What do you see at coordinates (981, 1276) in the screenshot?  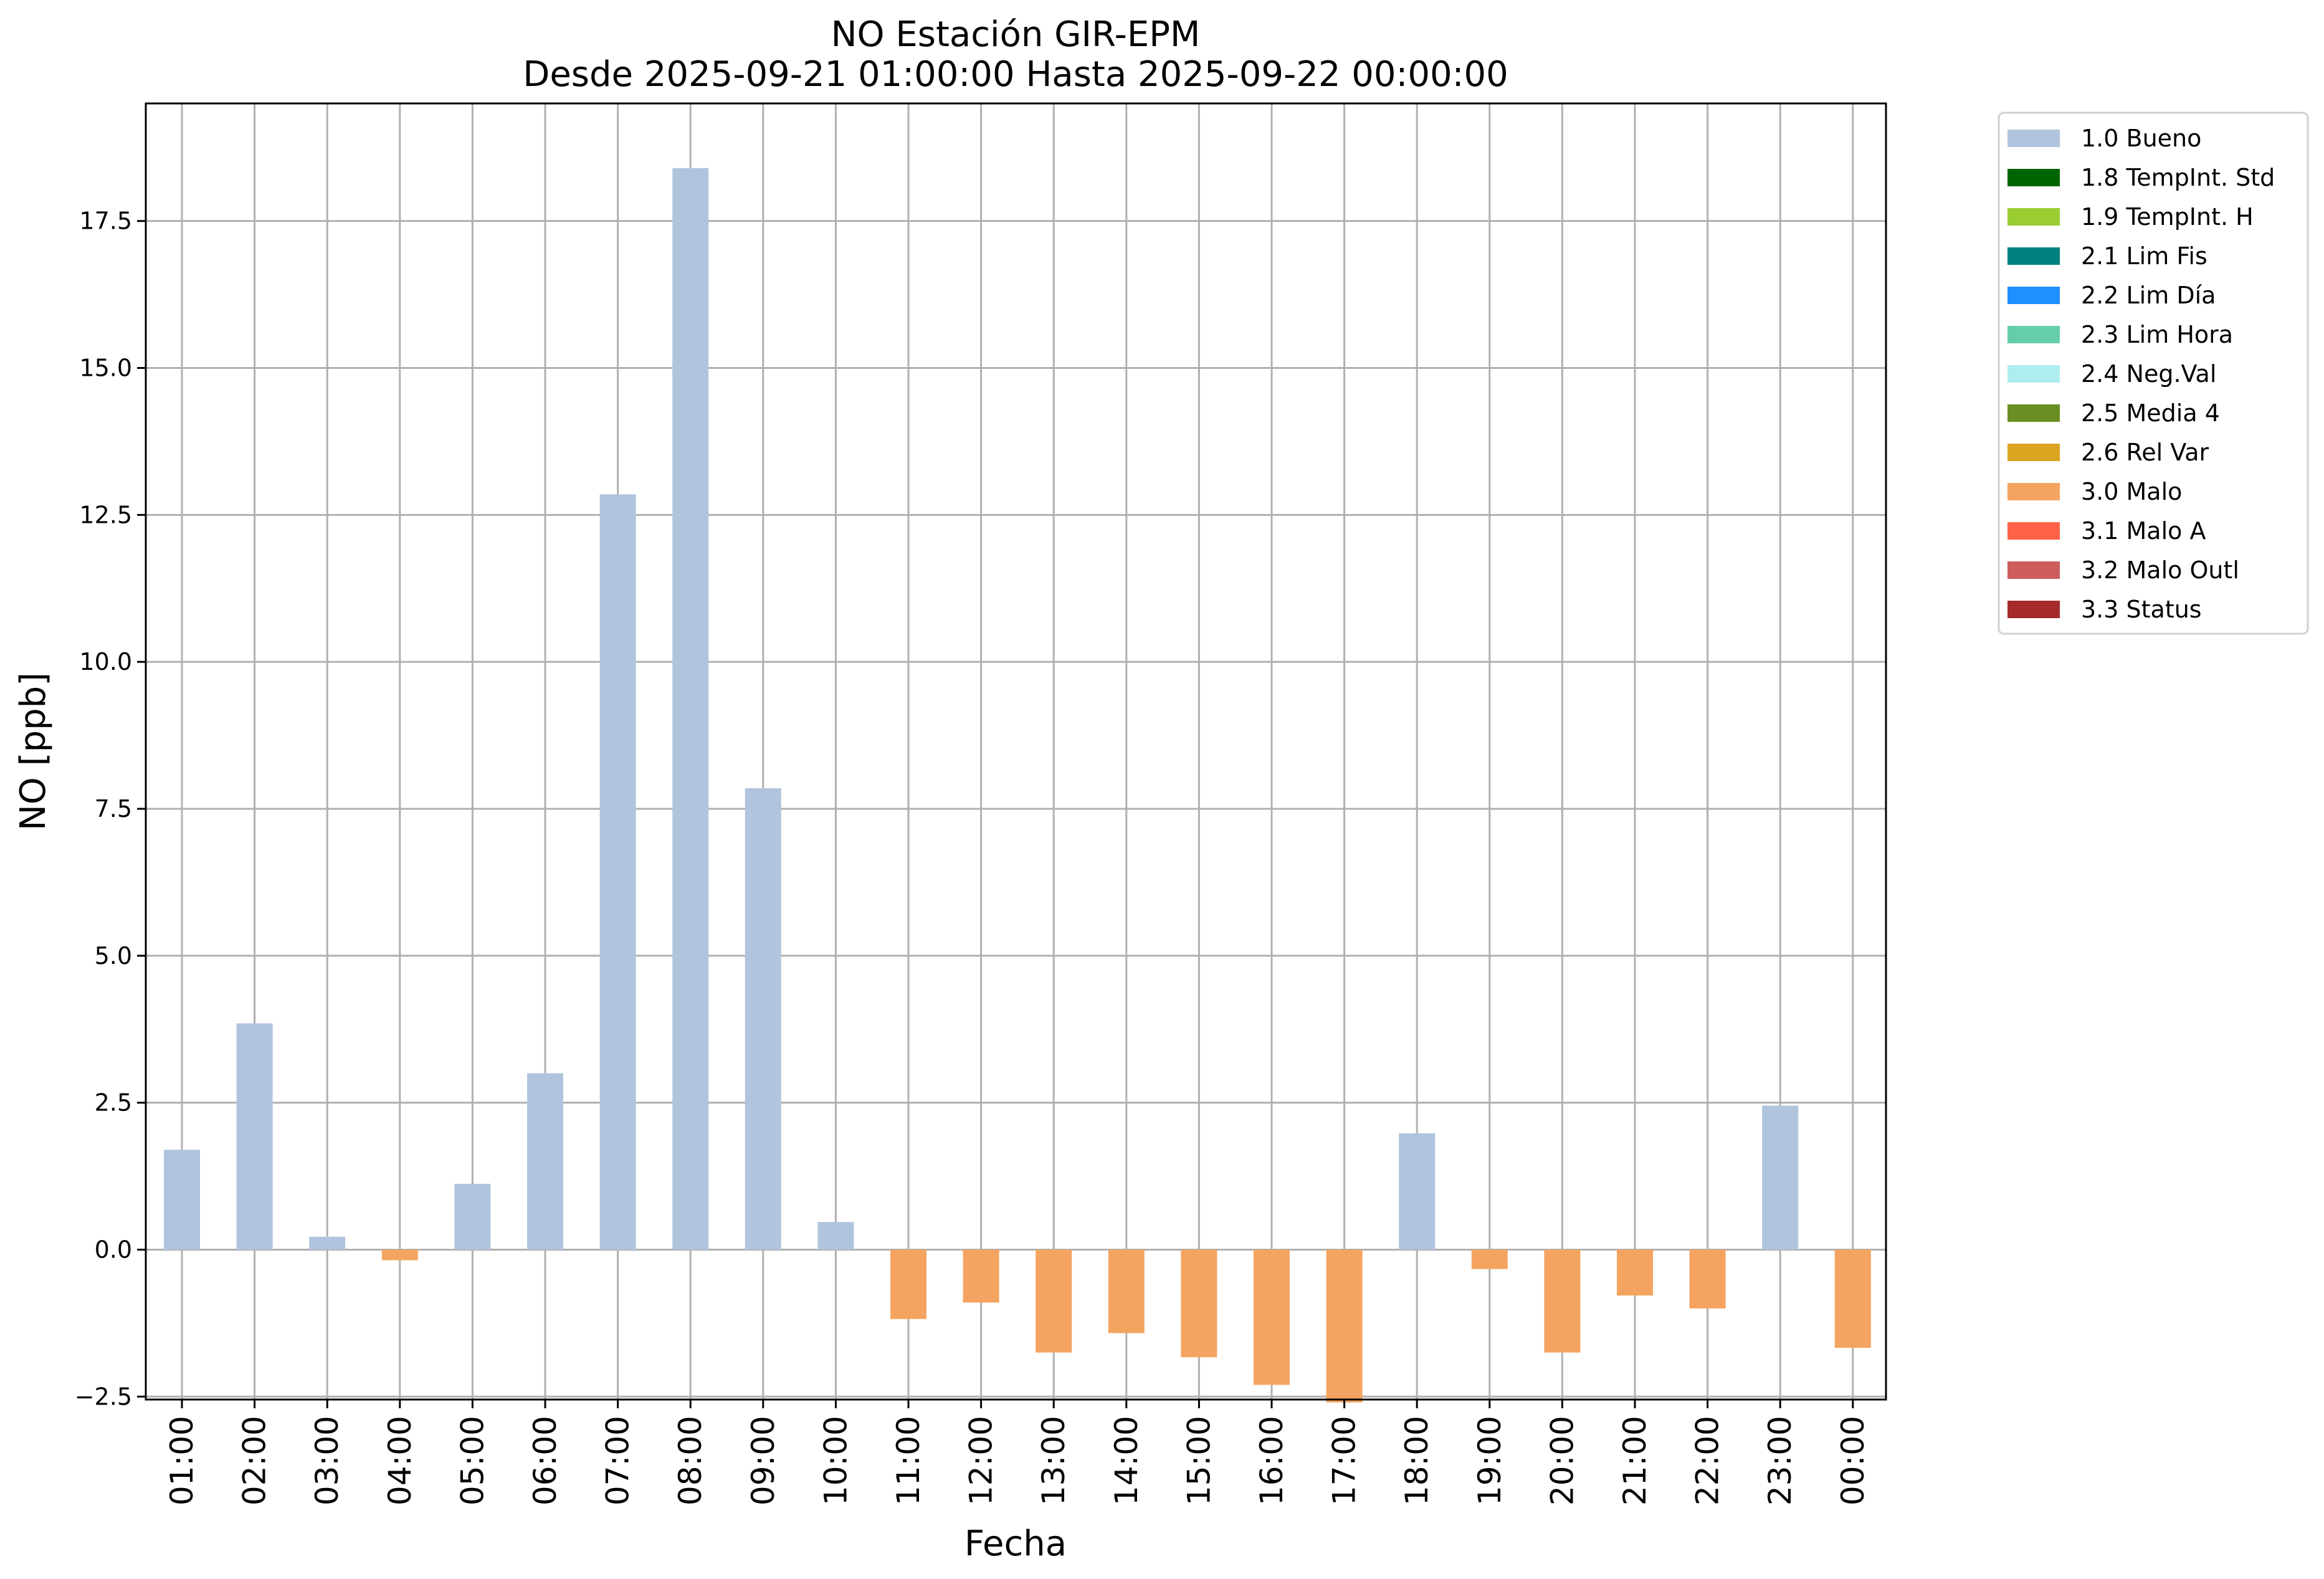 I see `bar-12:00` at bounding box center [981, 1276].